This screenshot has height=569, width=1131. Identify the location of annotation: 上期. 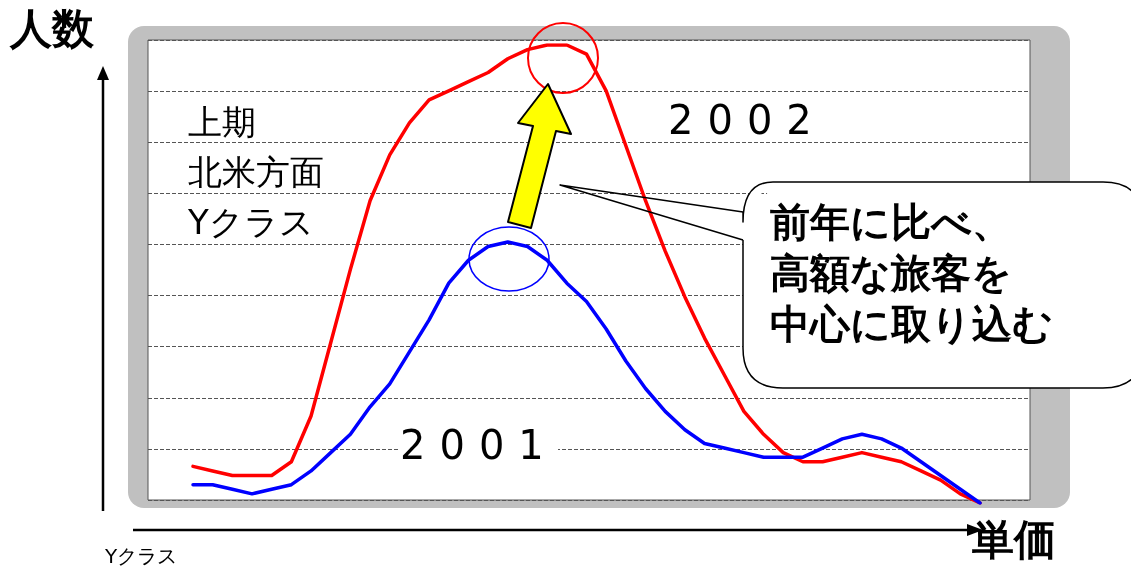
(222, 122).